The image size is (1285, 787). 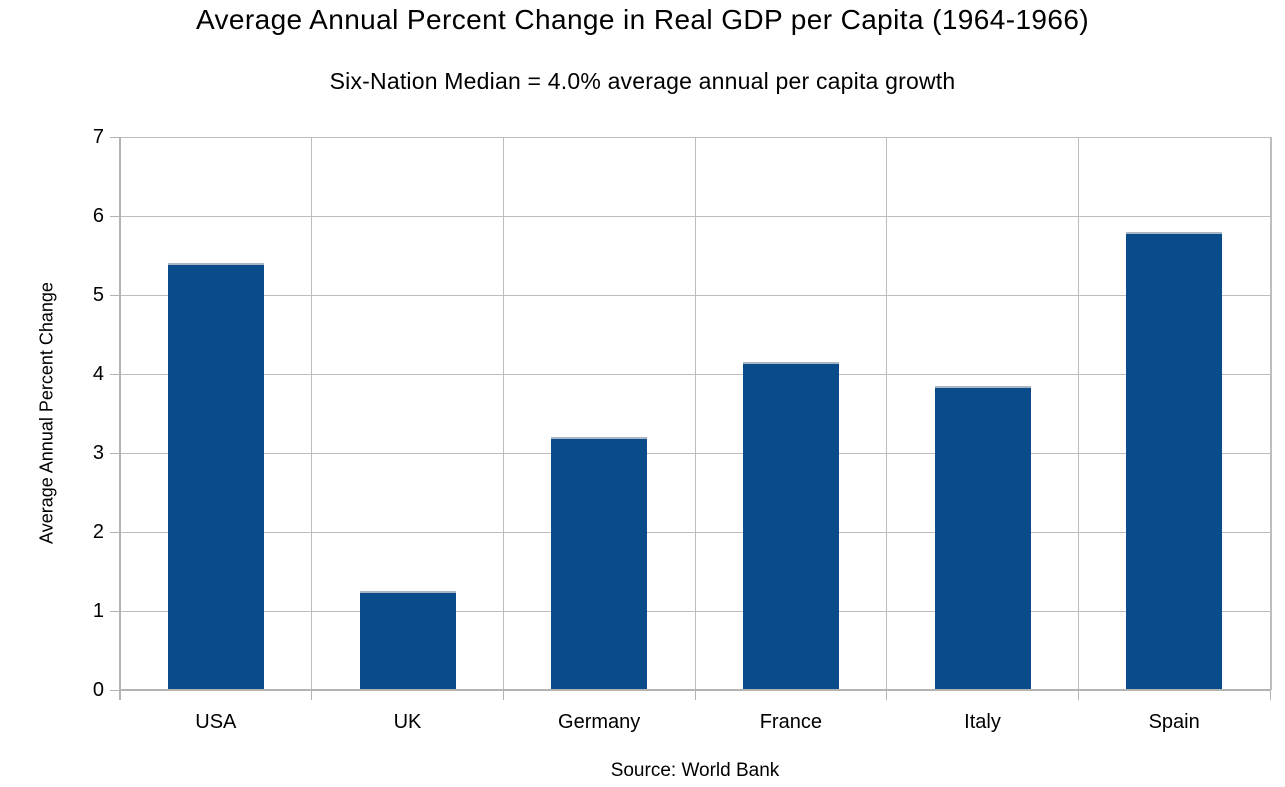 What do you see at coordinates (98, 532) in the screenshot?
I see `y-tick-label: 2` at bounding box center [98, 532].